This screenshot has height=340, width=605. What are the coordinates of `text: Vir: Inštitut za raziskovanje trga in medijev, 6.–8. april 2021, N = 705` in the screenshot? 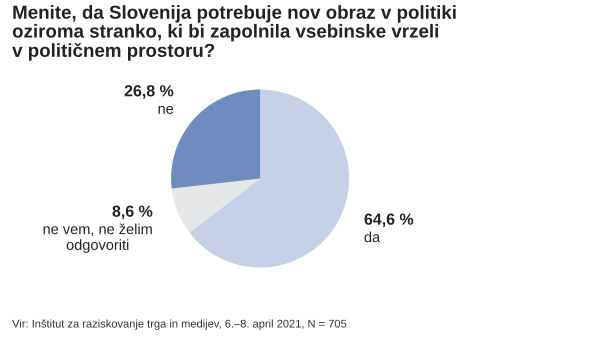 It's located at (179, 324).